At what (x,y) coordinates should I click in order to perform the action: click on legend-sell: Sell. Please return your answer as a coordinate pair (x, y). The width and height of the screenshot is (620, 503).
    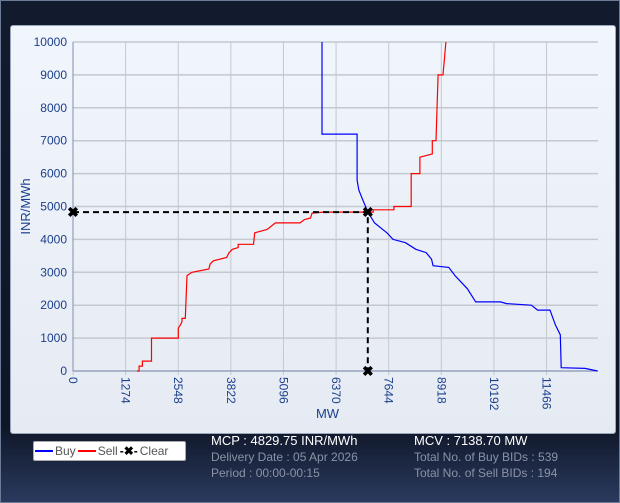
    Looking at the image, I should click on (107, 451).